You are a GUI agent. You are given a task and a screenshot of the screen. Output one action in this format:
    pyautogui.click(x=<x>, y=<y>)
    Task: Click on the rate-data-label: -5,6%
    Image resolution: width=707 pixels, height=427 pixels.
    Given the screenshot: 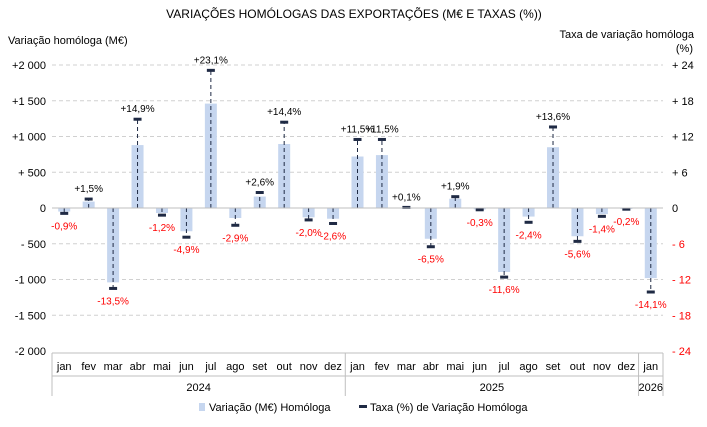 What is the action you would take?
    pyautogui.click(x=577, y=254)
    